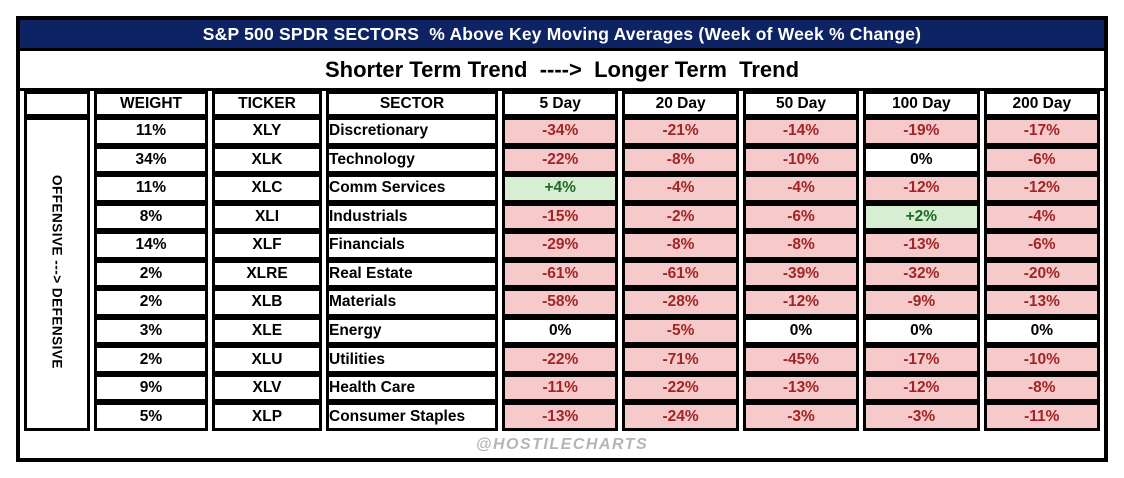  Describe the element at coordinates (680, 131) in the screenshot. I see `value-cell: -21%` at that location.